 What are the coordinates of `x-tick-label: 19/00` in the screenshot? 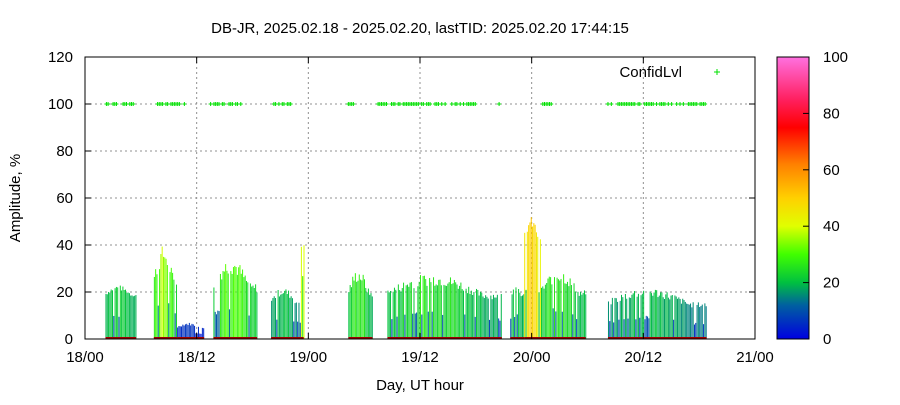 It's located at (309, 357).